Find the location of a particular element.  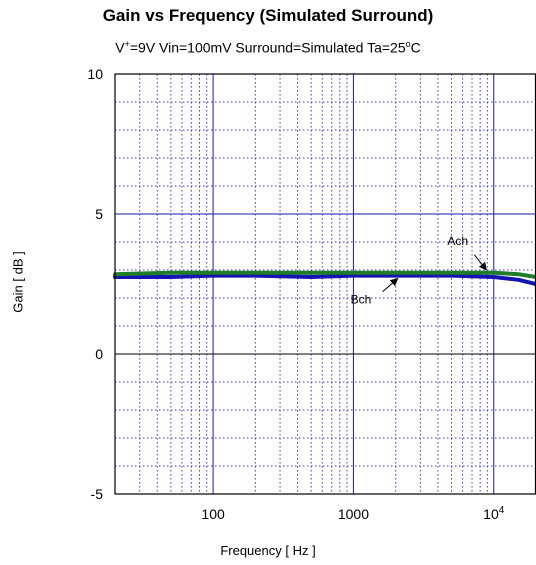

x-tick-label: 10⁴ is located at coordinates (494, 513).